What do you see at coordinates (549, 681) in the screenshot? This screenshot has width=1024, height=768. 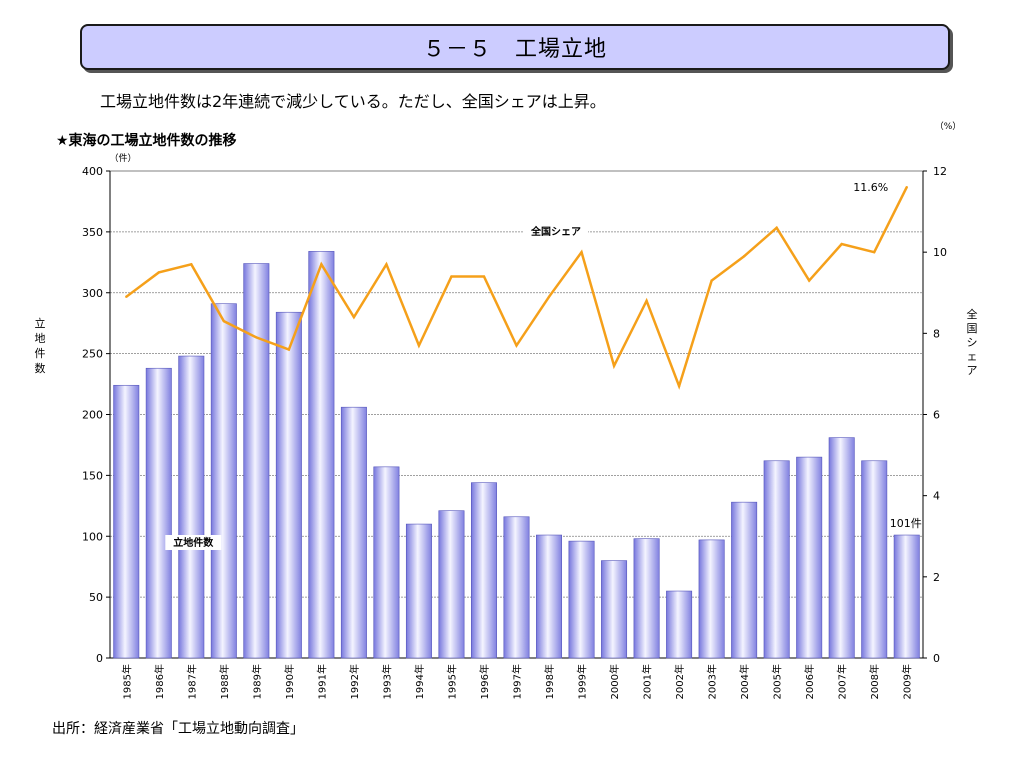 I see `x-tick-label: 1998年` at bounding box center [549, 681].